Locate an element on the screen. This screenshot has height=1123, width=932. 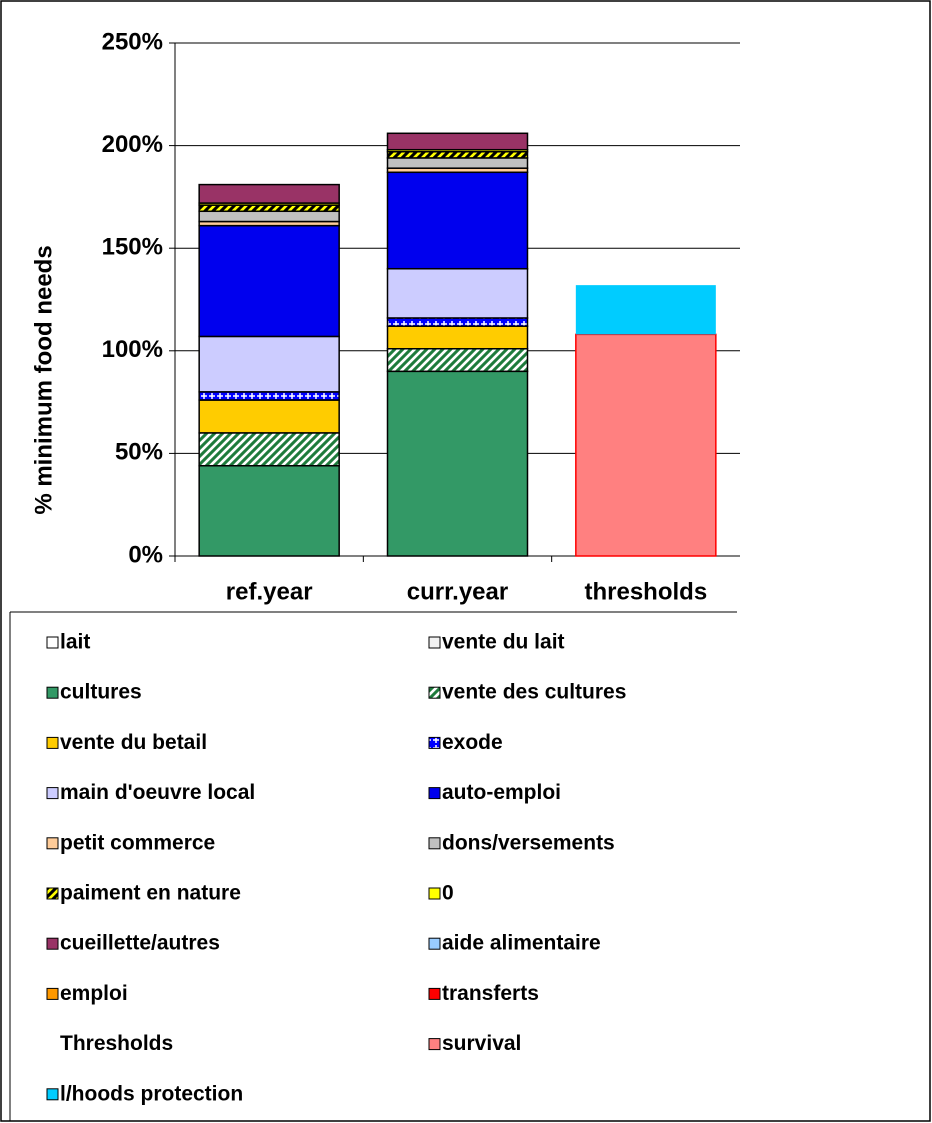
legend-label: transferts is located at coordinates (490, 993).